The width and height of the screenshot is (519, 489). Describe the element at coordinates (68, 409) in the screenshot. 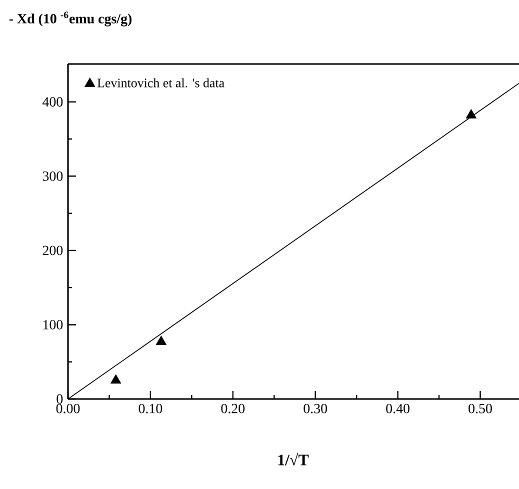

I see `x-tick-label: 0.00` at that location.